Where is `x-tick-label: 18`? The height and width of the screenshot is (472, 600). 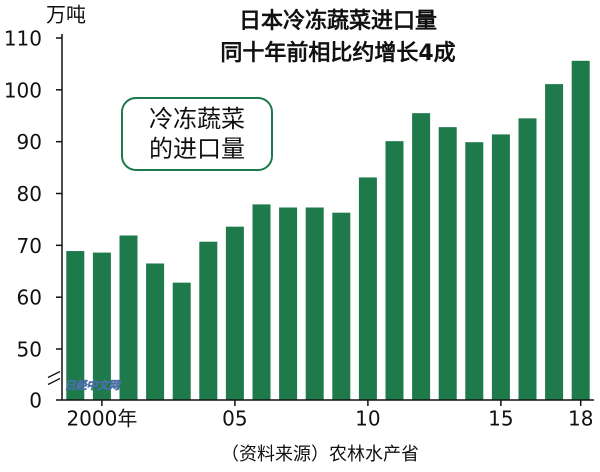 x-tick-label: 18 is located at coordinates (580, 419).